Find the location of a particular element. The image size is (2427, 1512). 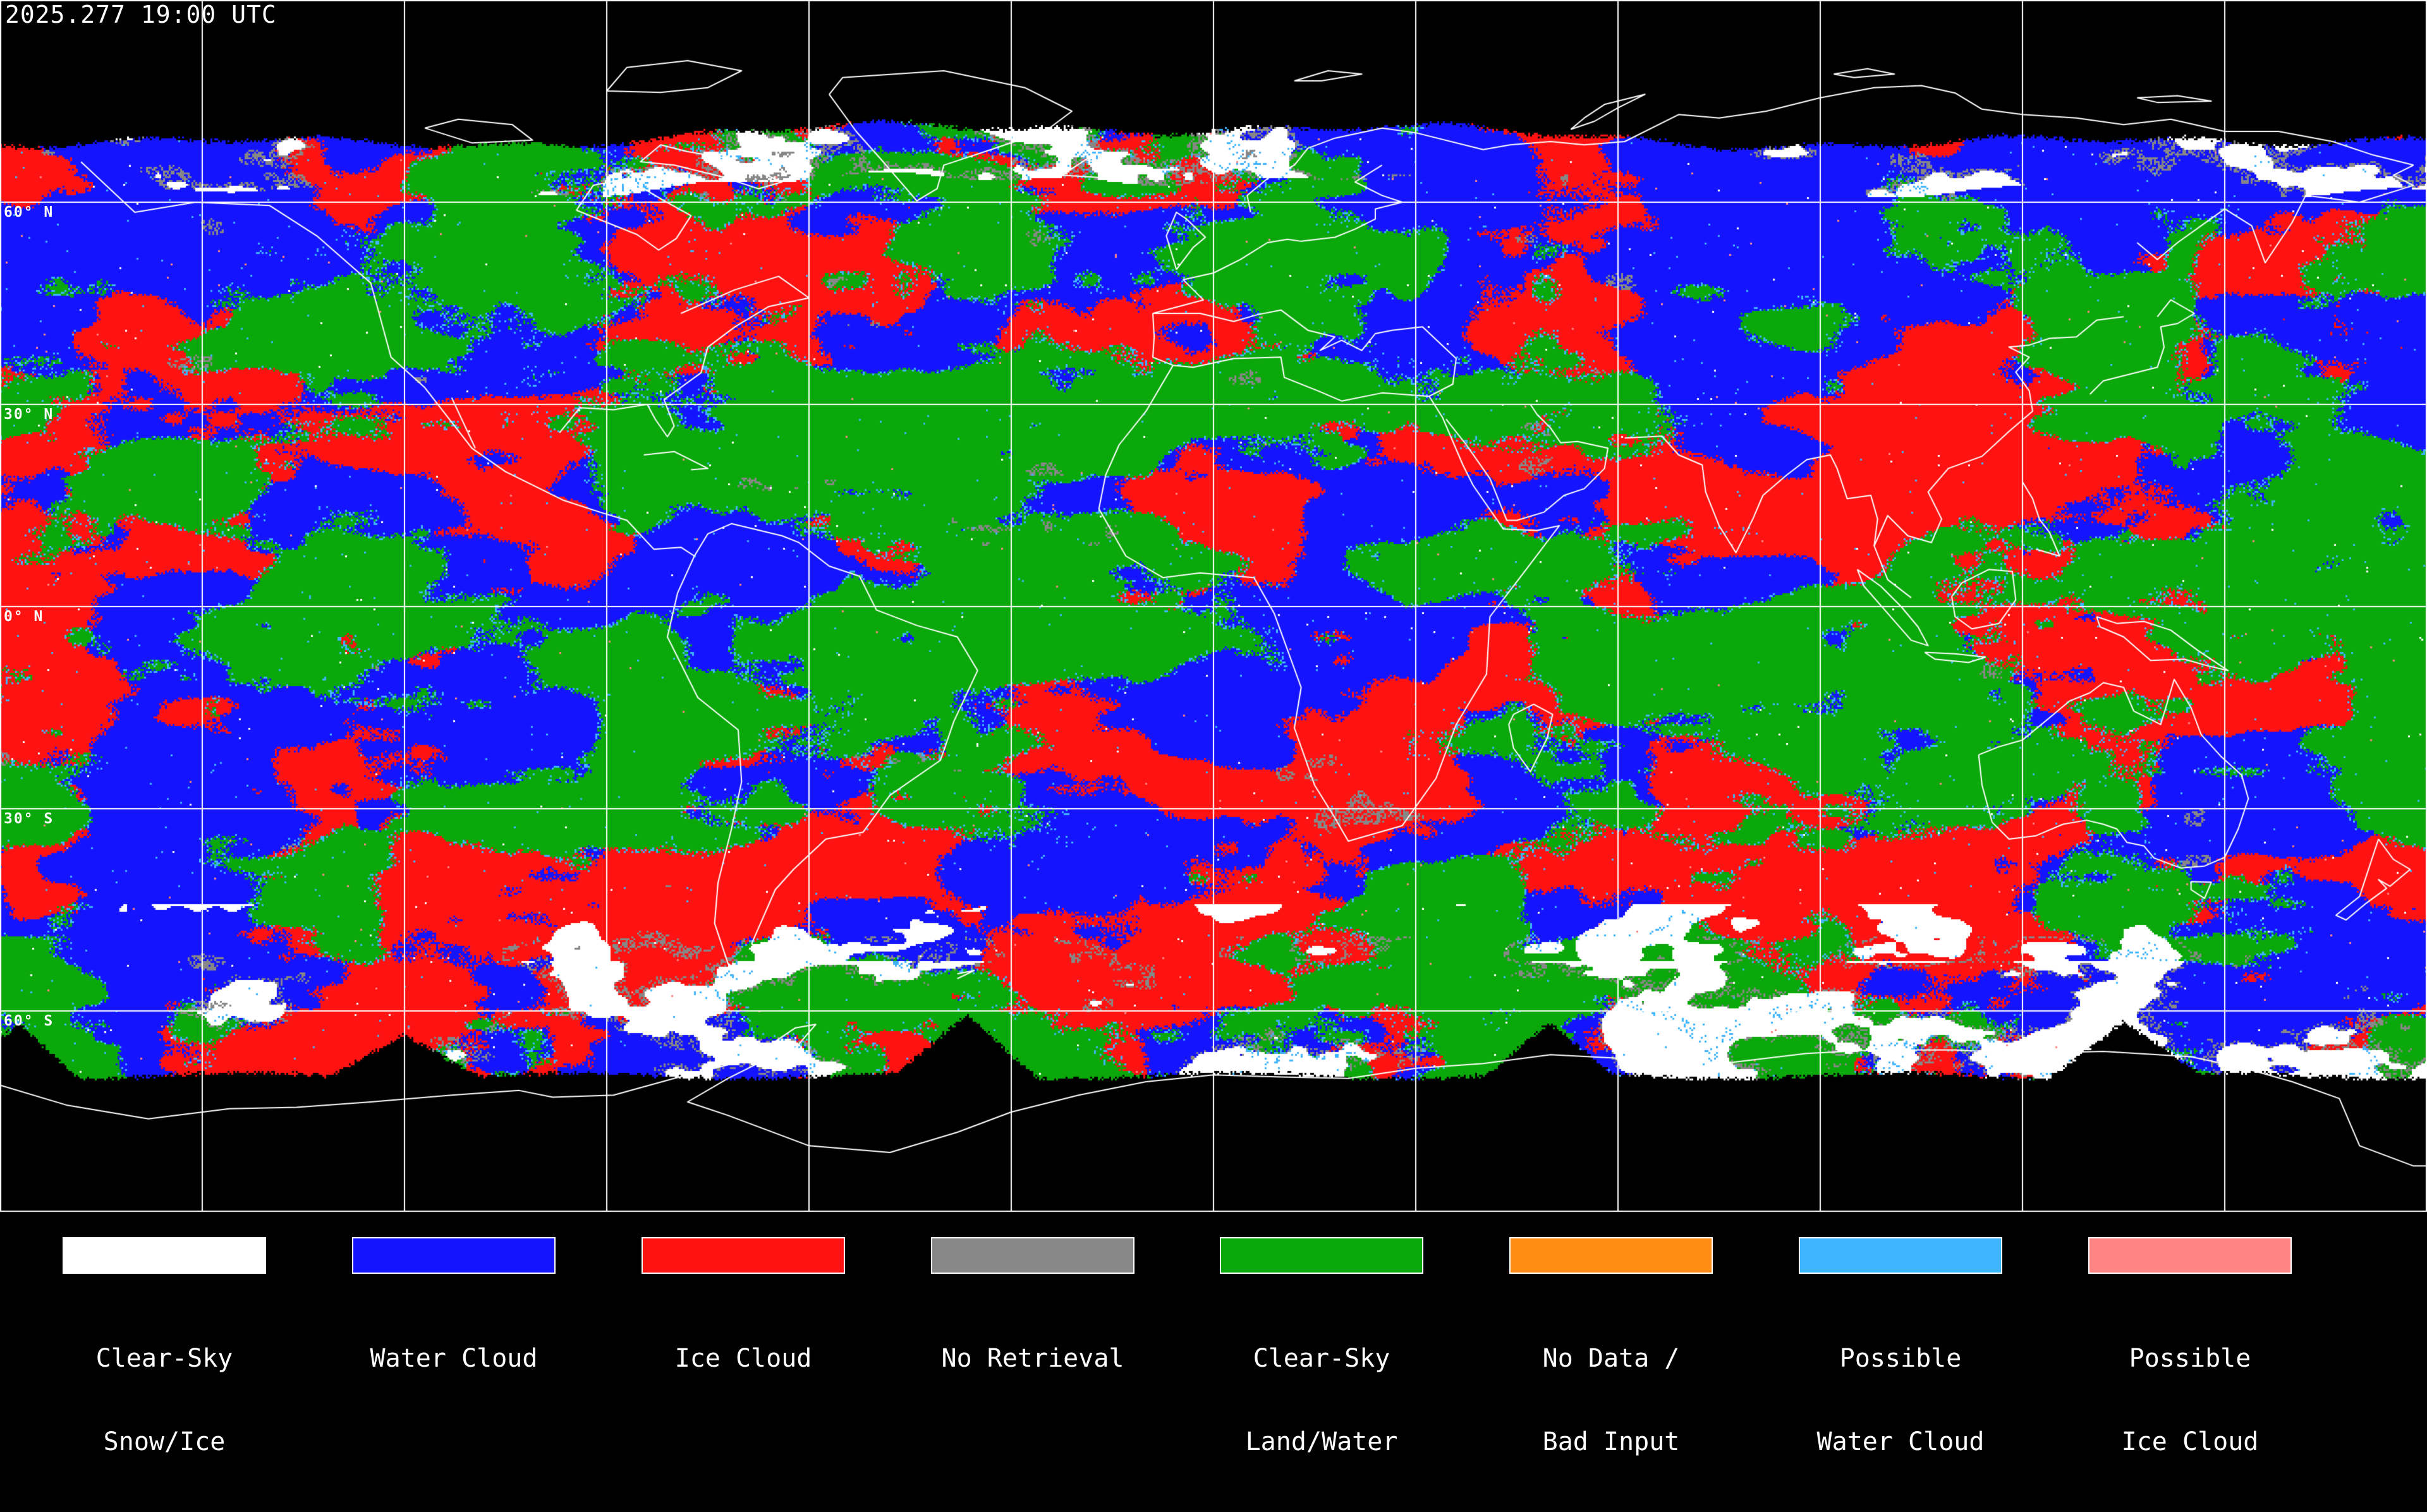

legend-label-line1: Ice Cloud is located at coordinates (743, 1358).